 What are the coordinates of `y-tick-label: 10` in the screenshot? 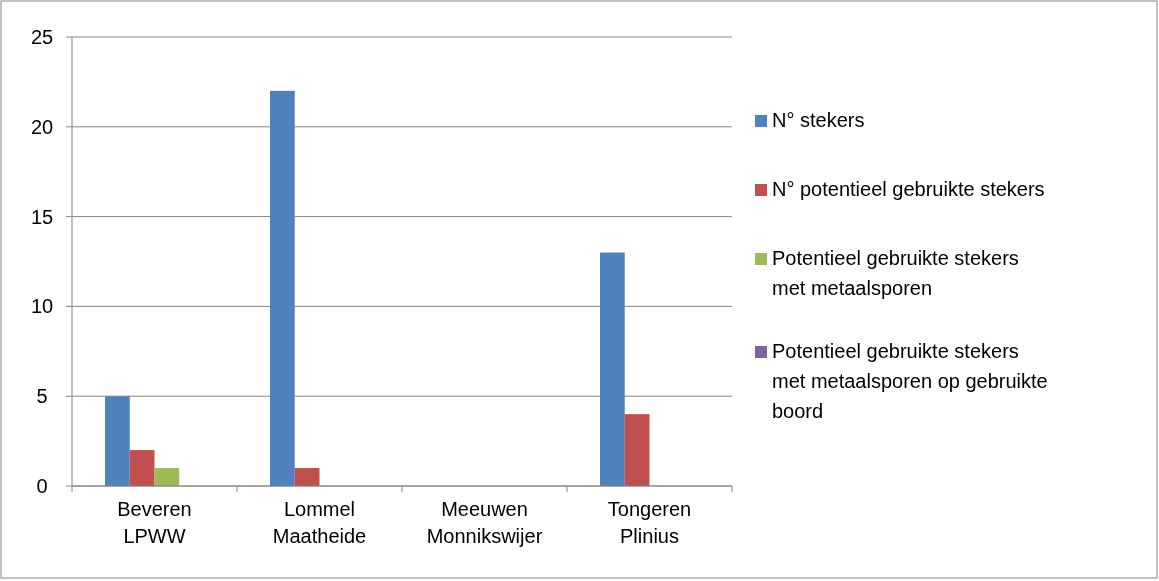 It's located at (42, 306).